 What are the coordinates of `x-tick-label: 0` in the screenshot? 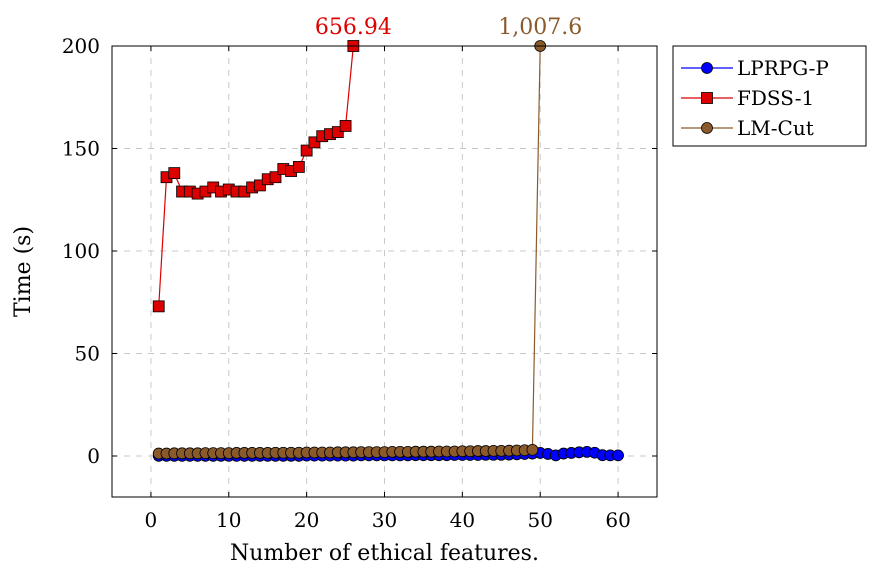 It's located at (151, 520).